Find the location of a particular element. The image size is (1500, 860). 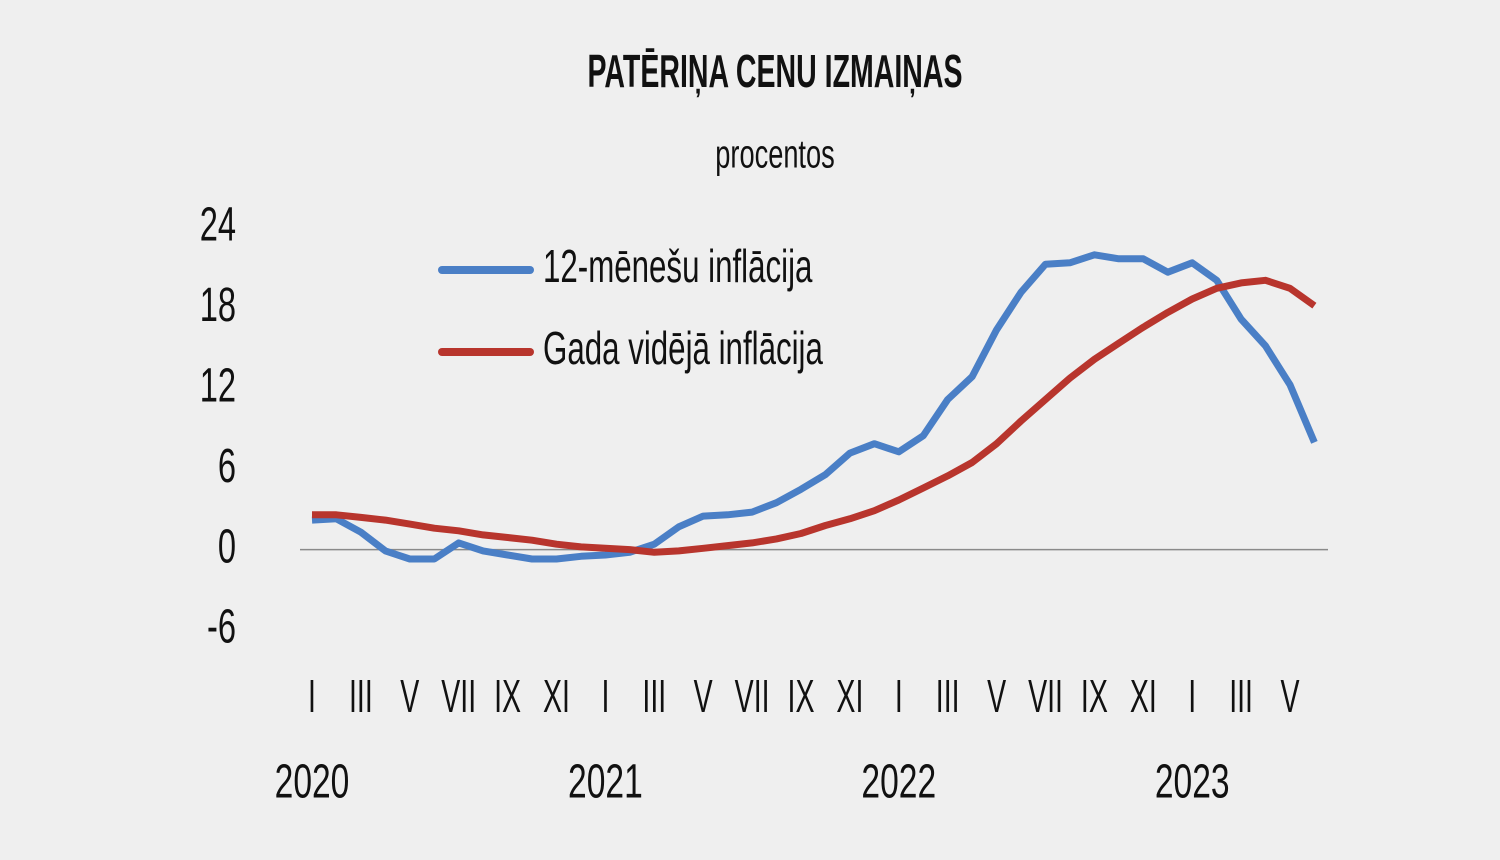

y-tick-label: -6 is located at coordinates (221, 626).